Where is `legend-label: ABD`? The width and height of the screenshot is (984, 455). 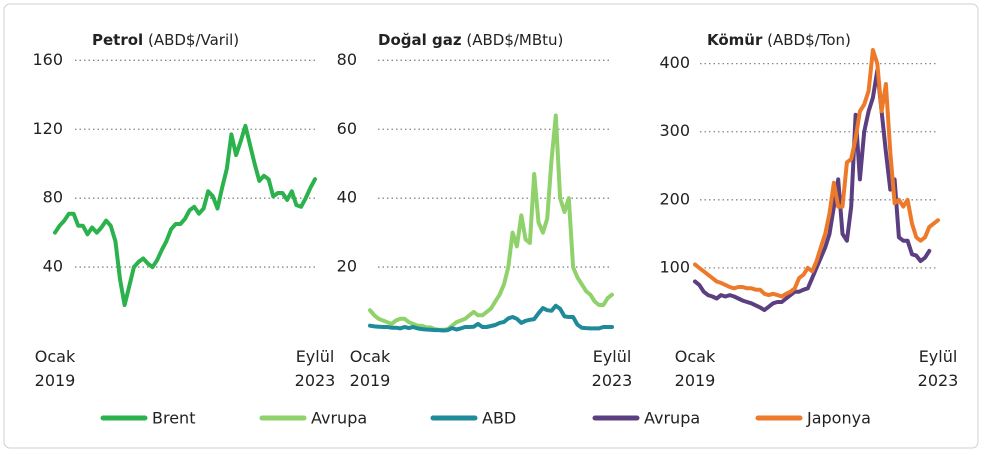 legend-label: ABD is located at coordinates (499, 418).